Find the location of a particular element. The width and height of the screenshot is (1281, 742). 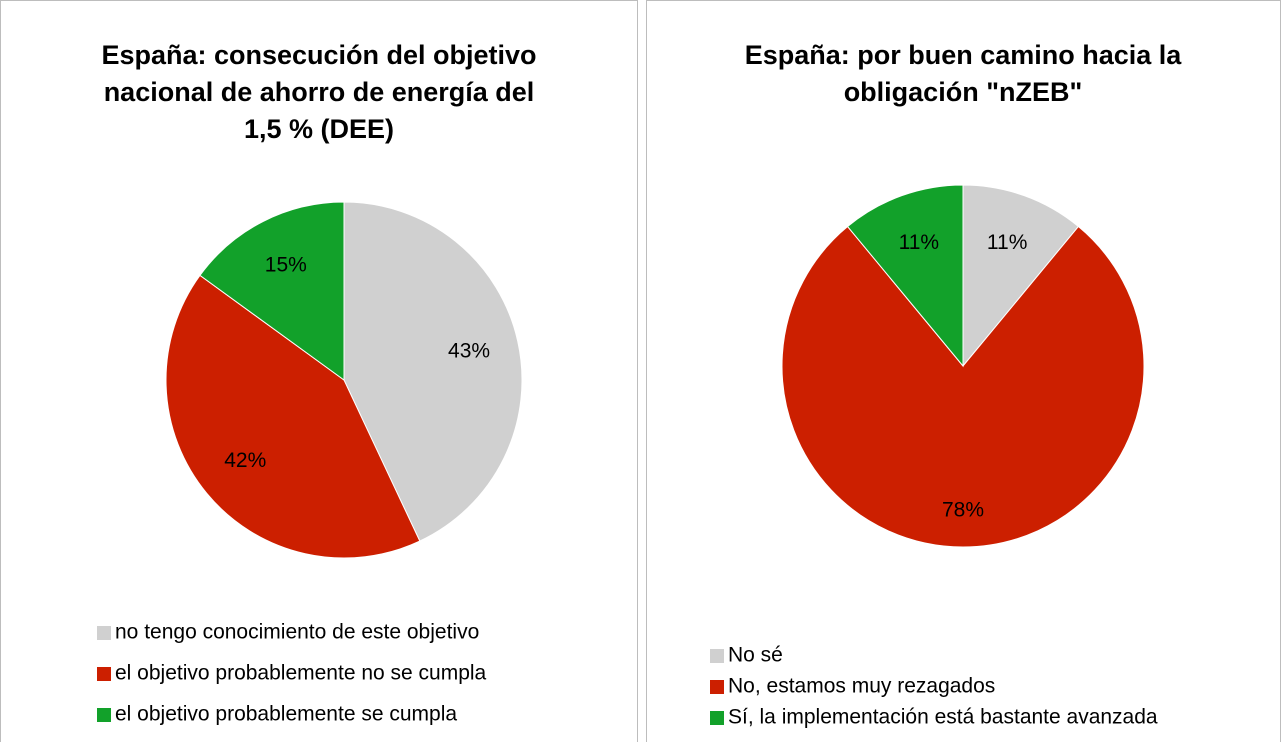

chart-title: obligación "nZEB" is located at coordinates (963, 92).